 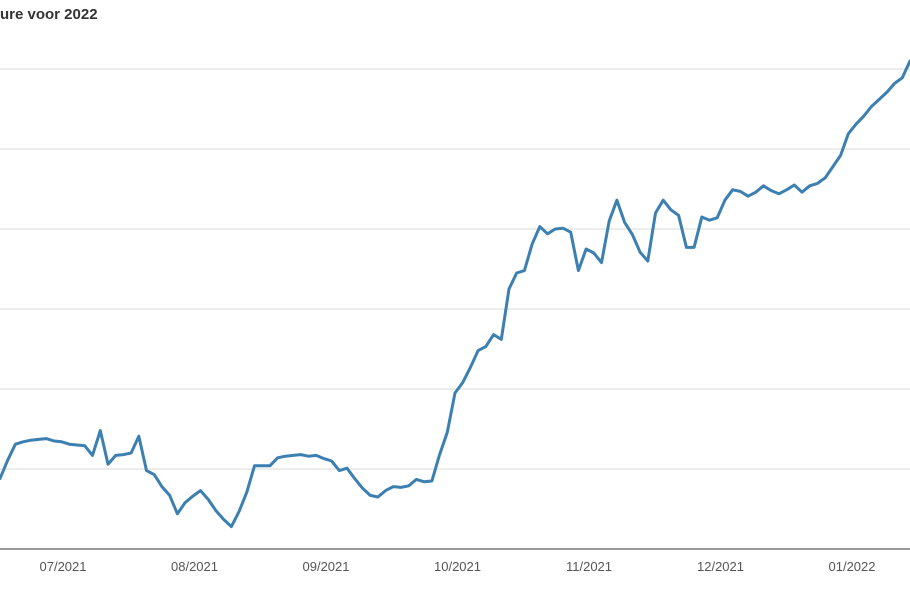 I want to click on x-tick-label: 11/2021, so click(x=589, y=566).